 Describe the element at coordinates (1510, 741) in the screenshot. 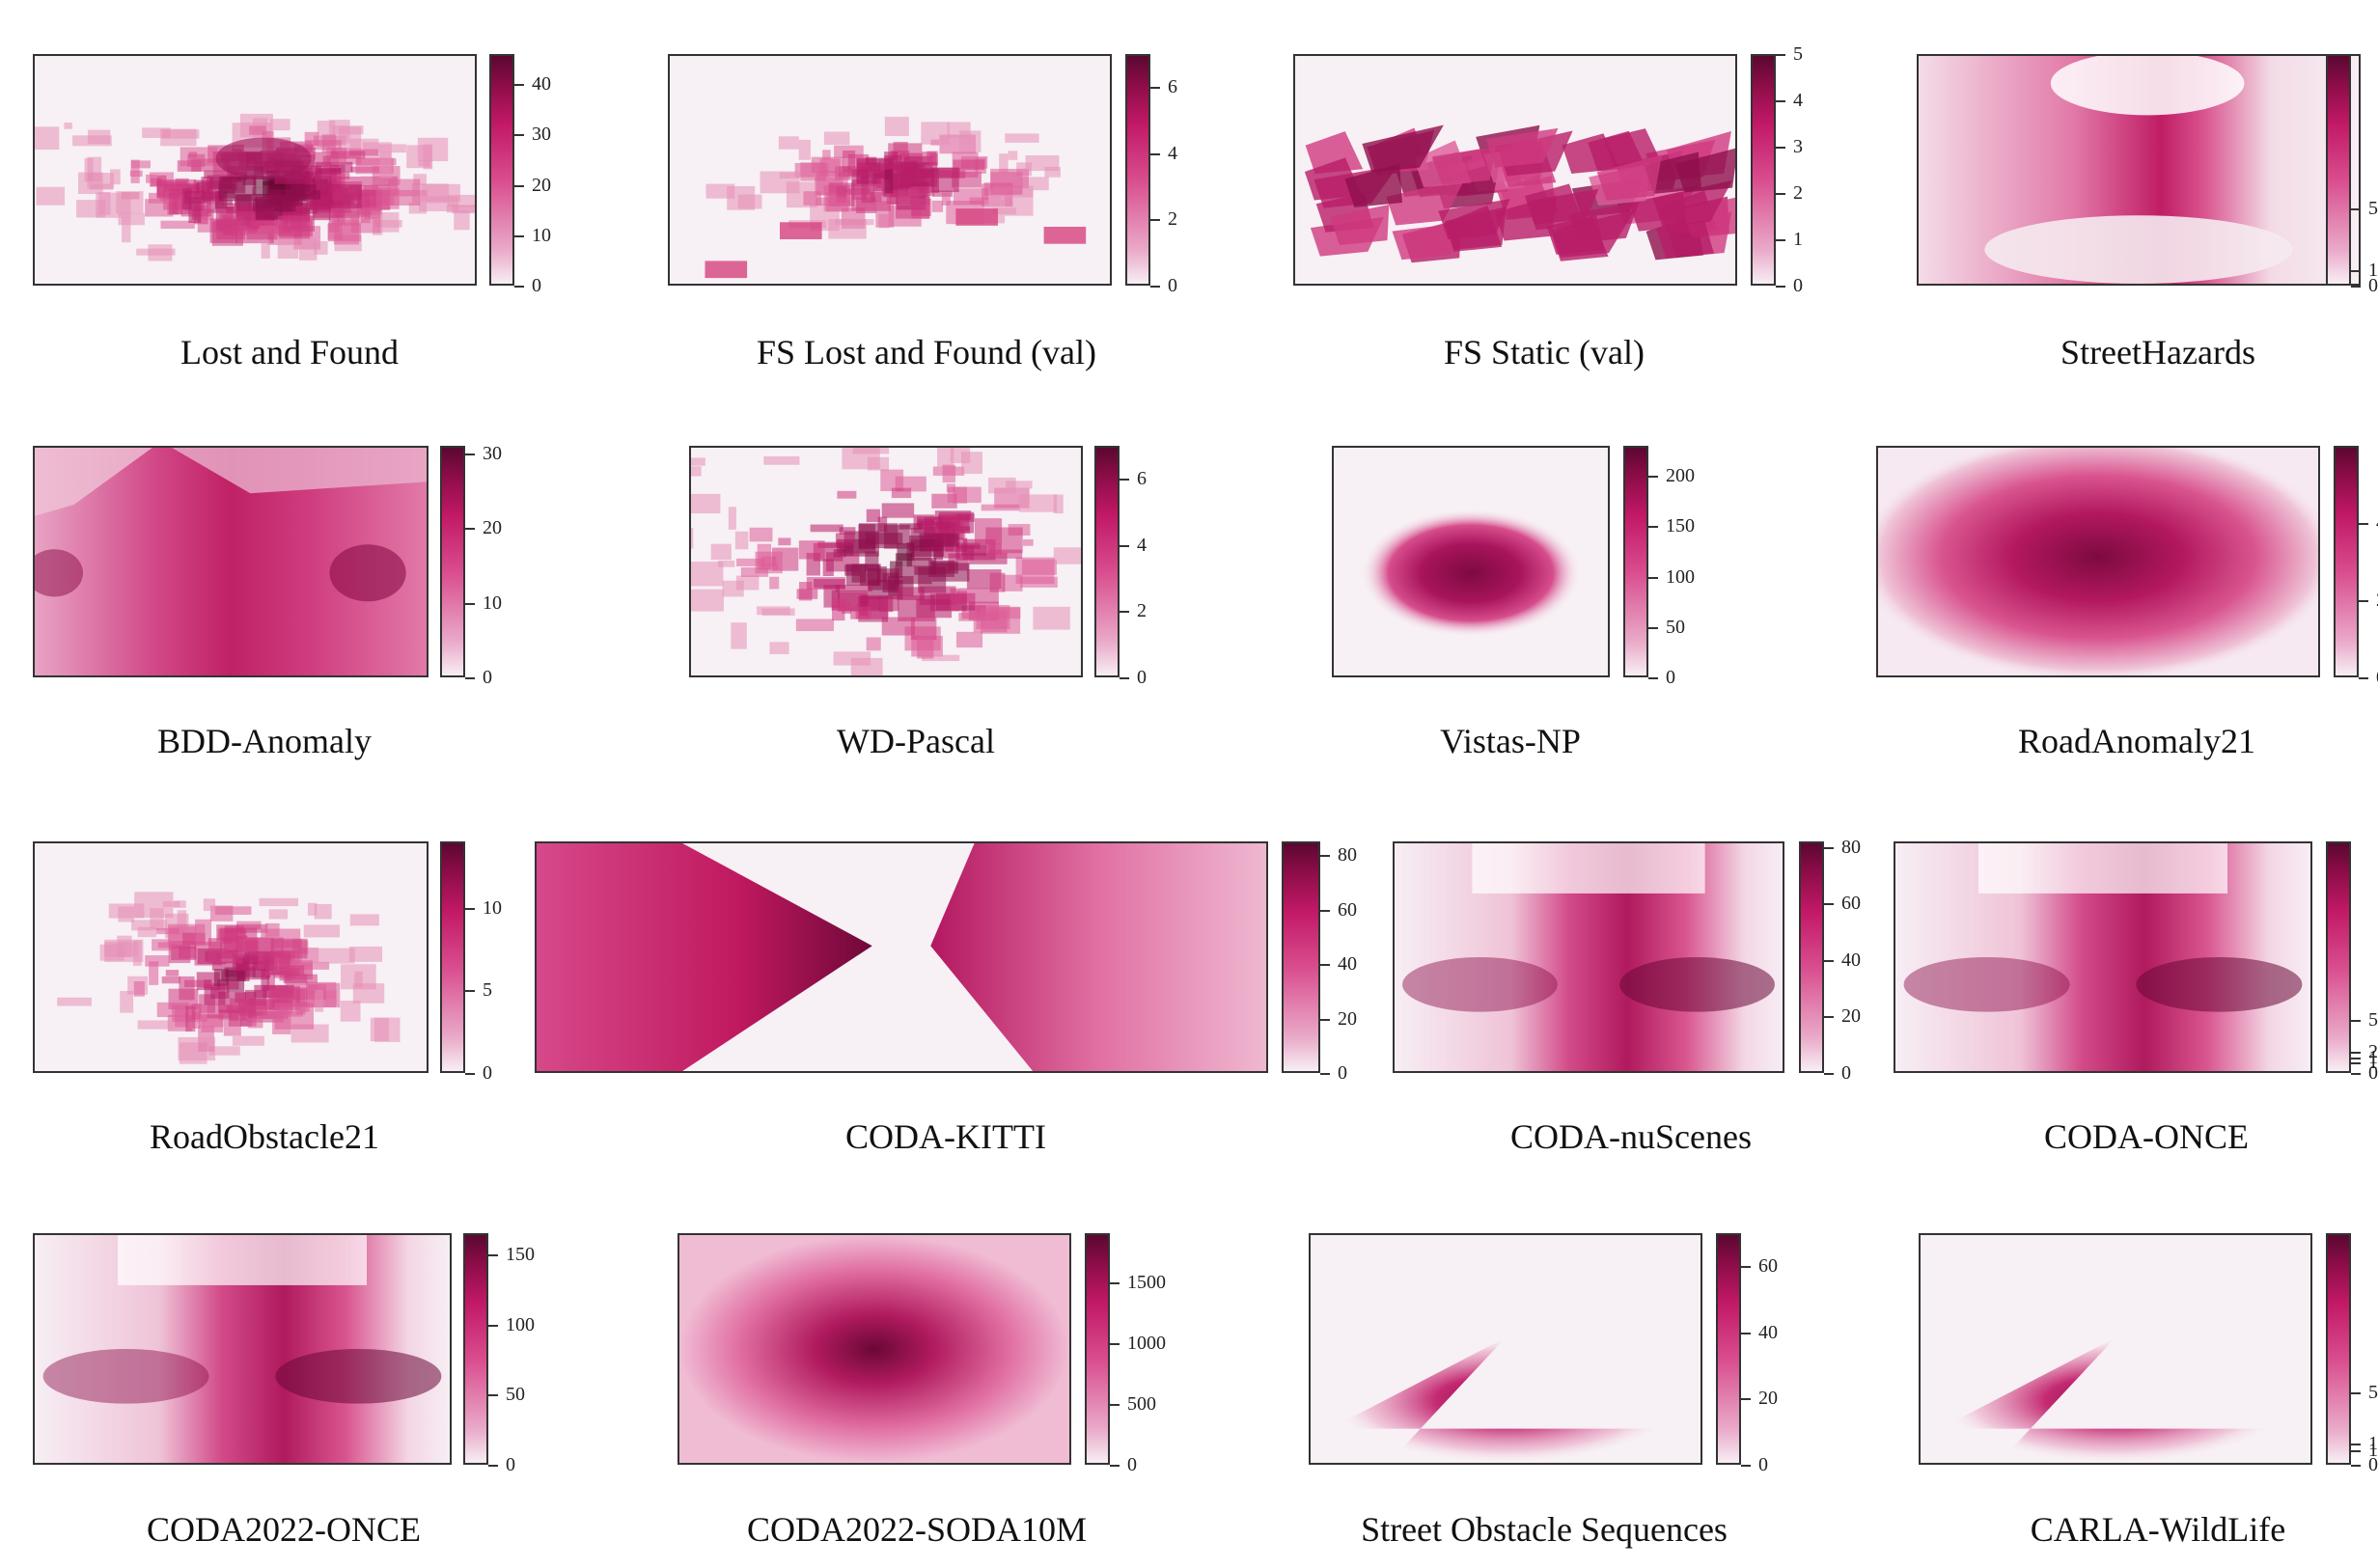

I see `heatmap-title: Vistas-NP` at that location.